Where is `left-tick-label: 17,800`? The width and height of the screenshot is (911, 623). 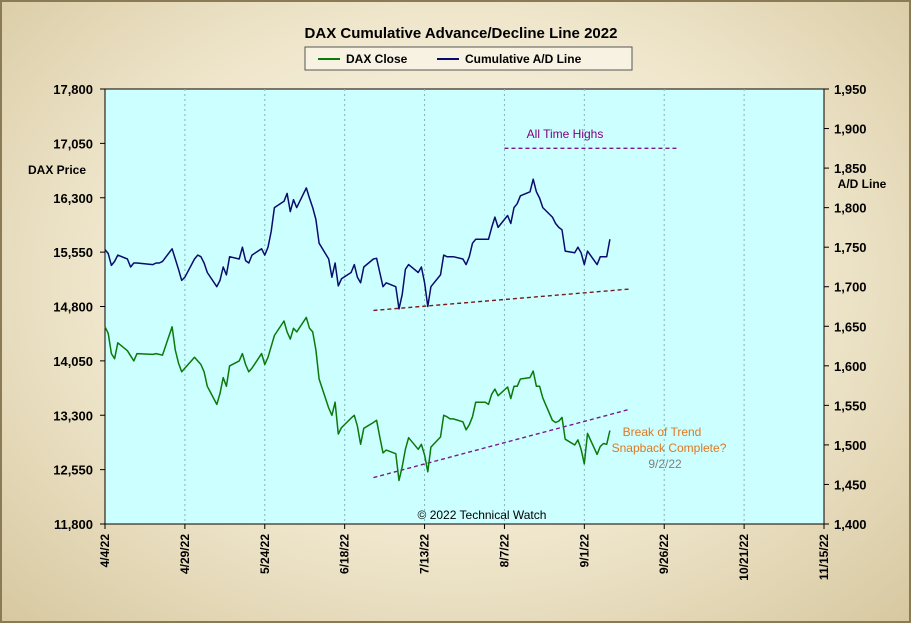 left-tick-label: 17,800 is located at coordinates (73, 89).